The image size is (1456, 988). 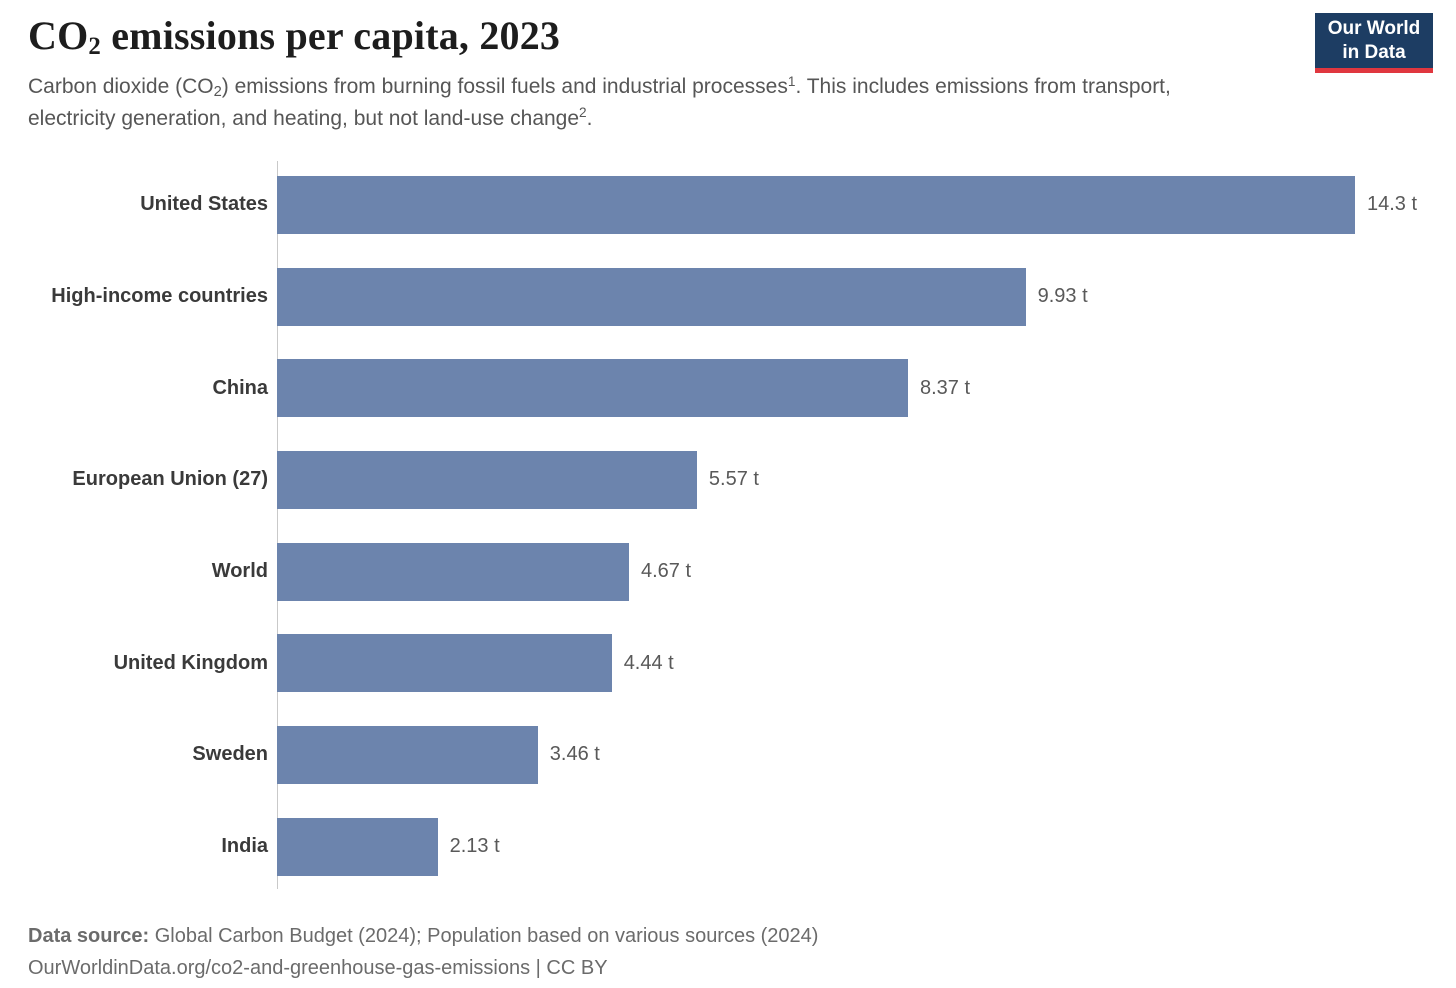 I want to click on logo-line2: in Data, so click(x=1374, y=52).